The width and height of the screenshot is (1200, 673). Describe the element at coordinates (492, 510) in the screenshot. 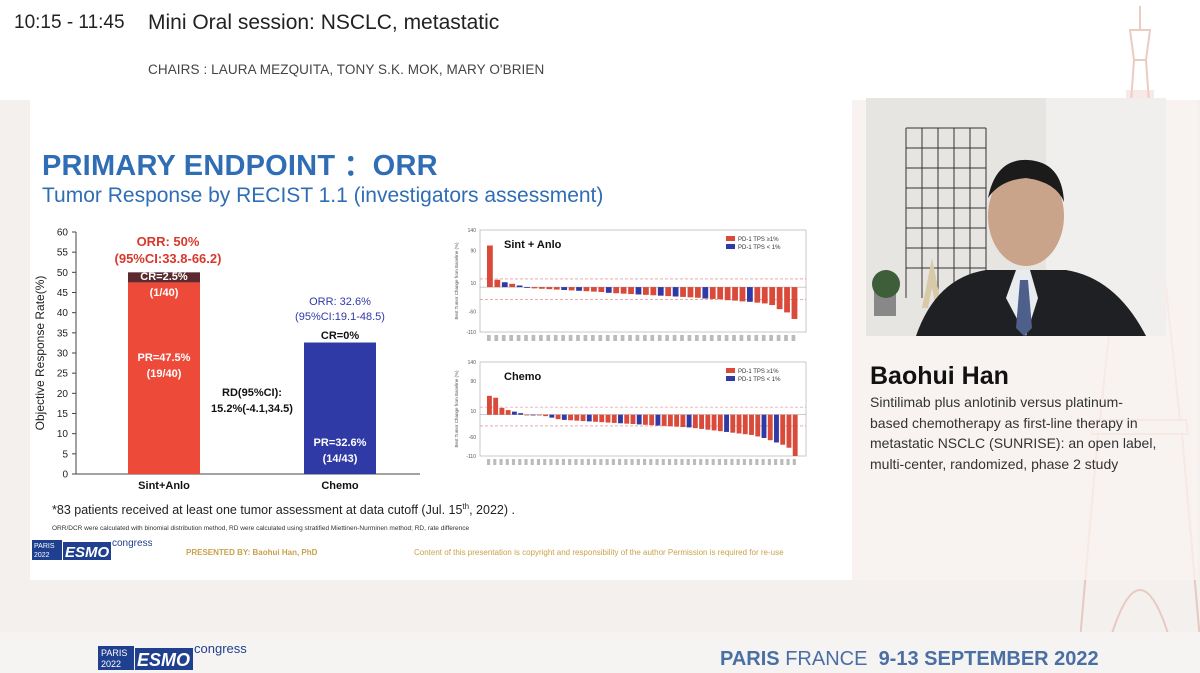

I see `footnote-end: , 2022) .` at that location.